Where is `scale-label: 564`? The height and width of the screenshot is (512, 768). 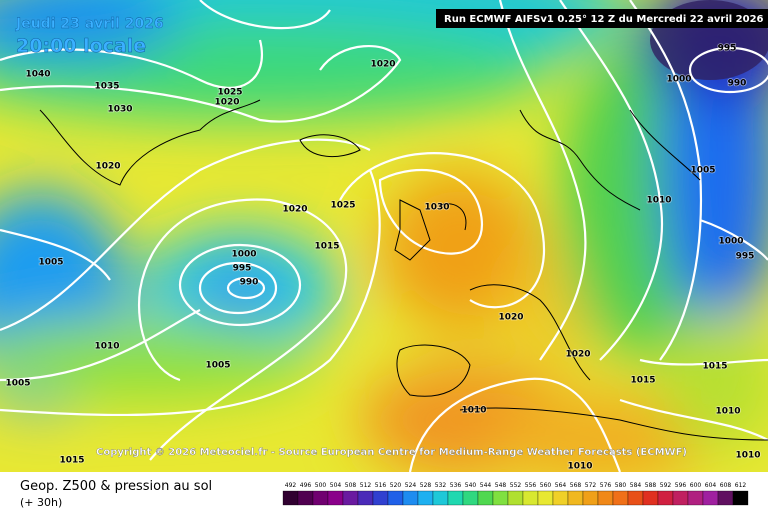 scale-label: 564 is located at coordinates (561, 485).